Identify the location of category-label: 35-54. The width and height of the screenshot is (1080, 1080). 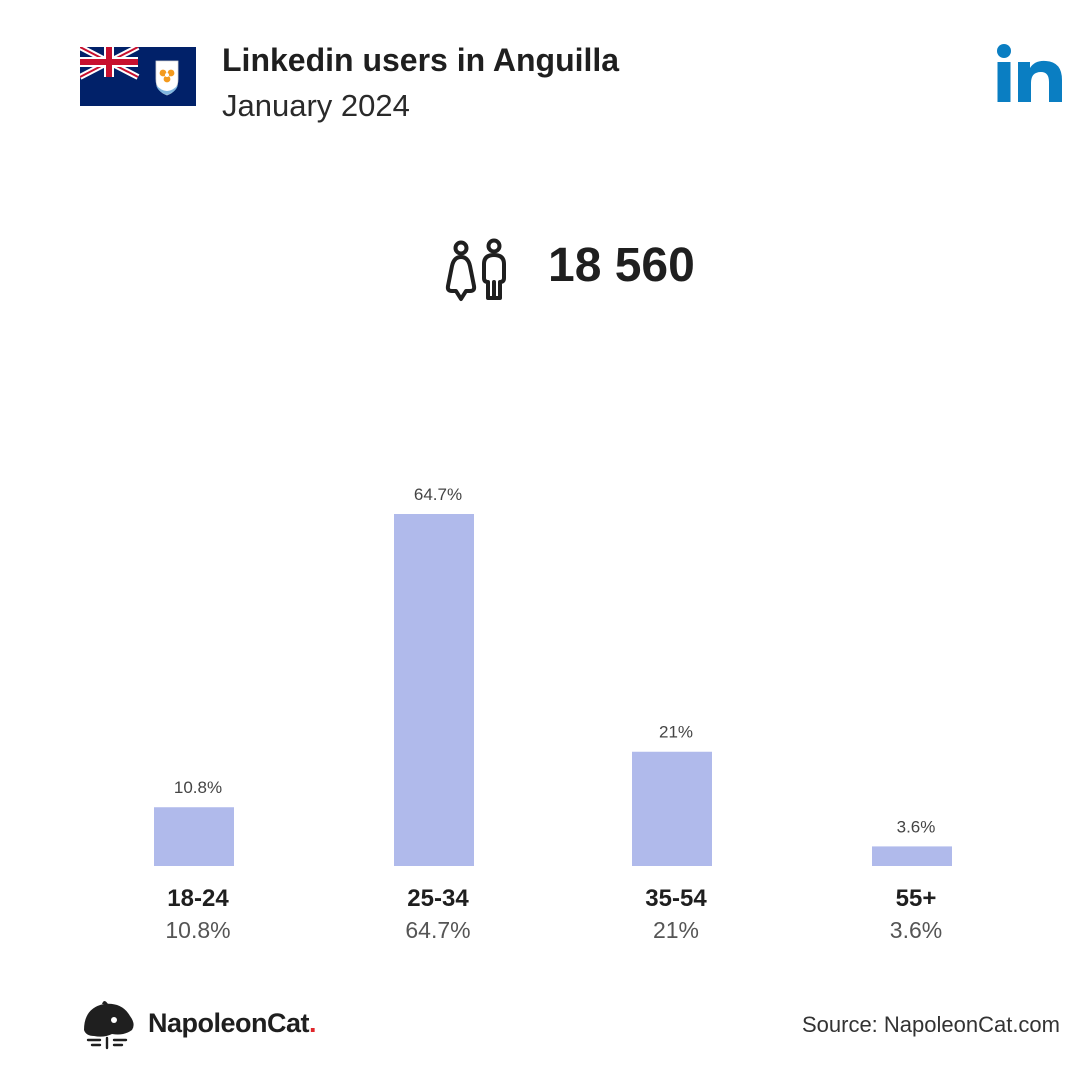
(676, 898).